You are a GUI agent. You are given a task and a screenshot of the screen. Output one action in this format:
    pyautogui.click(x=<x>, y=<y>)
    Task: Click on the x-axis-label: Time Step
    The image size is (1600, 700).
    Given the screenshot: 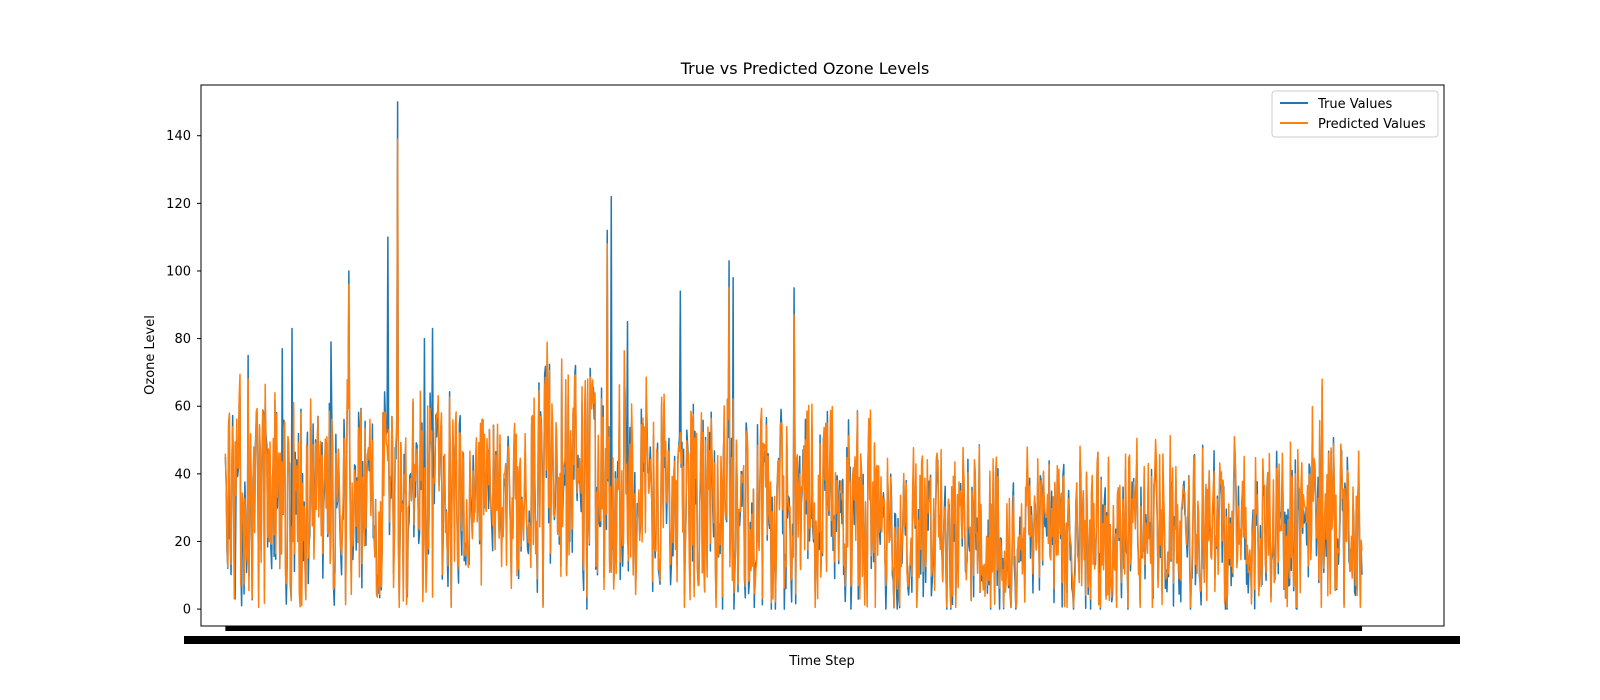 What is the action you would take?
    pyautogui.click(x=821, y=661)
    